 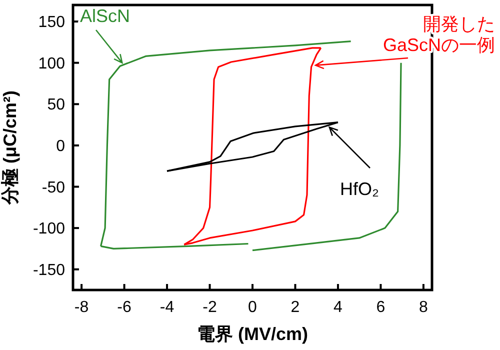 I want to click on y-axis-title: 分極 (μC/cm²), so click(x=10, y=148).